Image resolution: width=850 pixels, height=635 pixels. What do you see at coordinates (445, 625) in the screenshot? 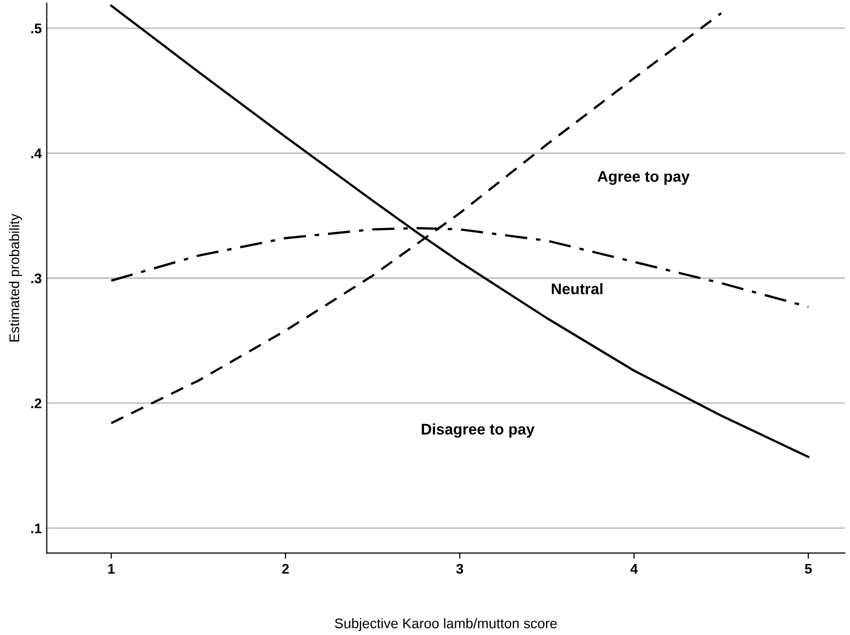
I see `x-axis-title: Subjective Karoo lamb/mutton score` at bounding box center [445, 625].